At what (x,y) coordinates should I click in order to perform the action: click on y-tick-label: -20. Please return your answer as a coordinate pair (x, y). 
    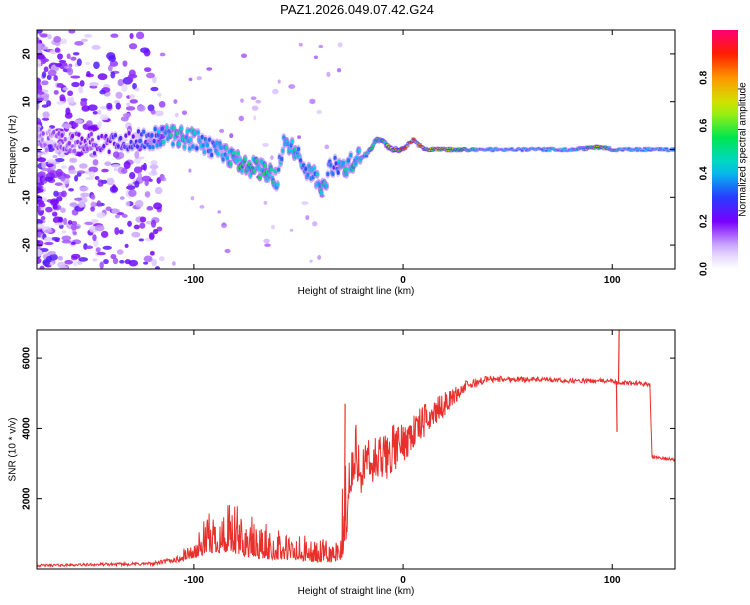
    Looking at the image, I should click on (27, 244).